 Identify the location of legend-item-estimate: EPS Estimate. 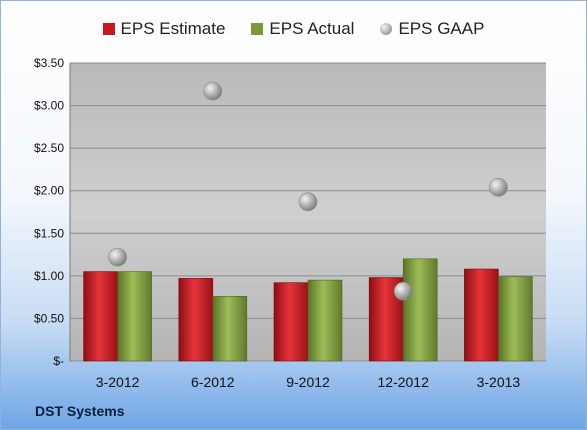
(164, 29).